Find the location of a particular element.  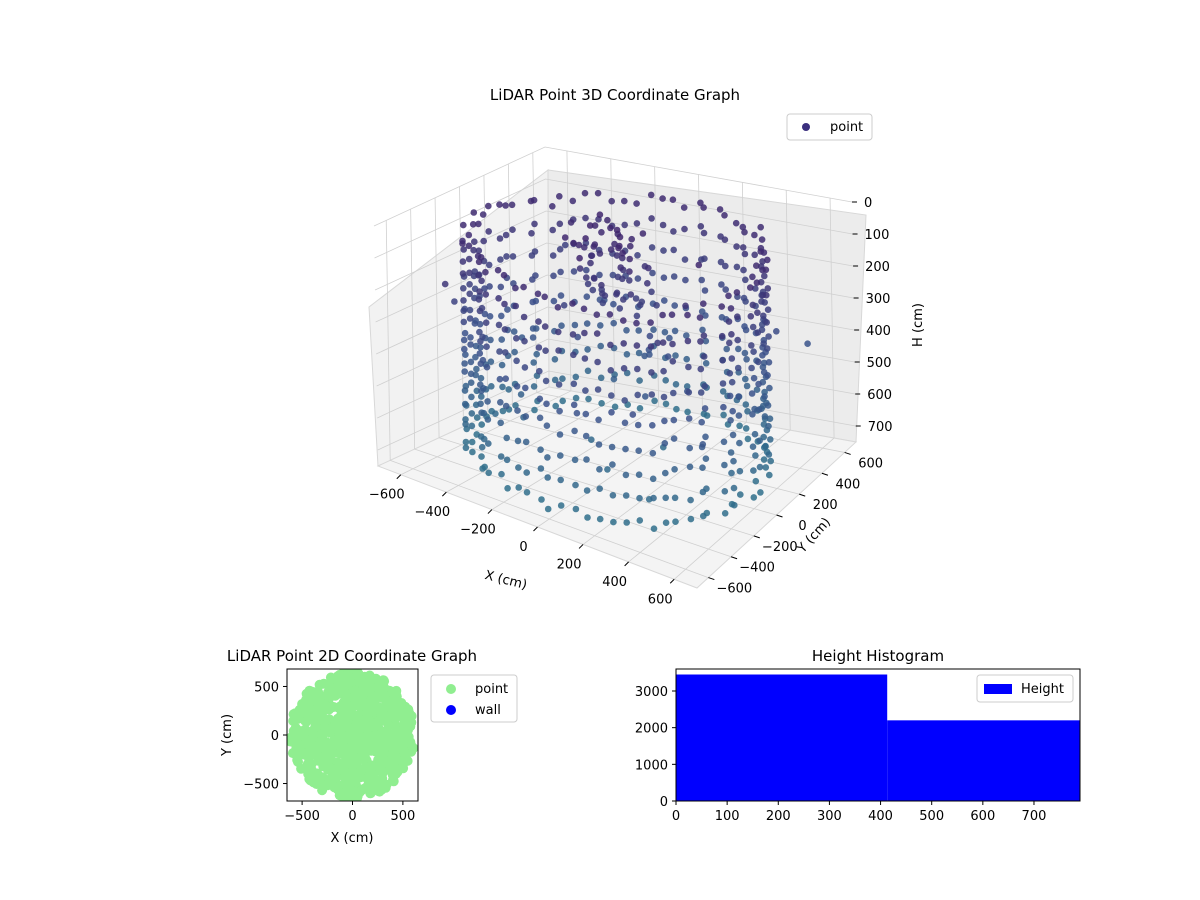

z-tick-label-3d: 500 is located at coordinates (879, 363).